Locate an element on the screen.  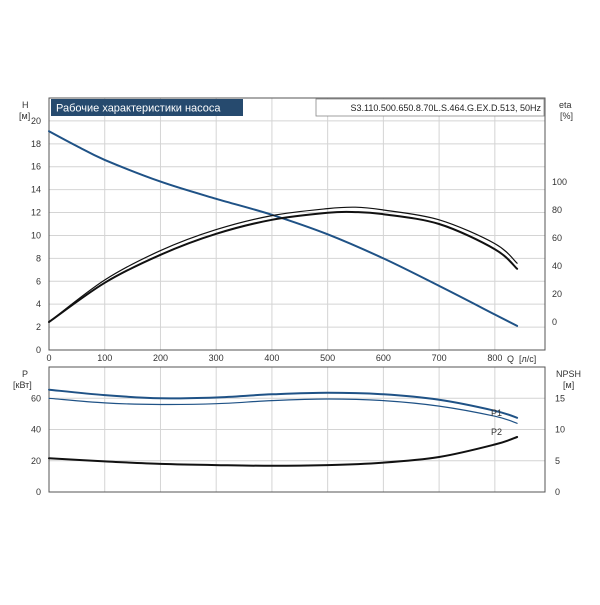
x-tick-label: 400 is located at coordinates (271, 358).